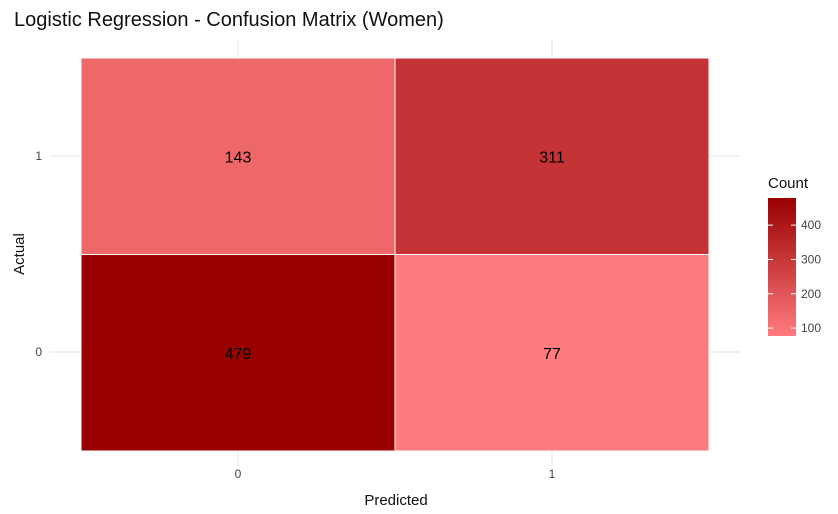  I want to click on legend-tick-label-400: 400, so click(811, 225).